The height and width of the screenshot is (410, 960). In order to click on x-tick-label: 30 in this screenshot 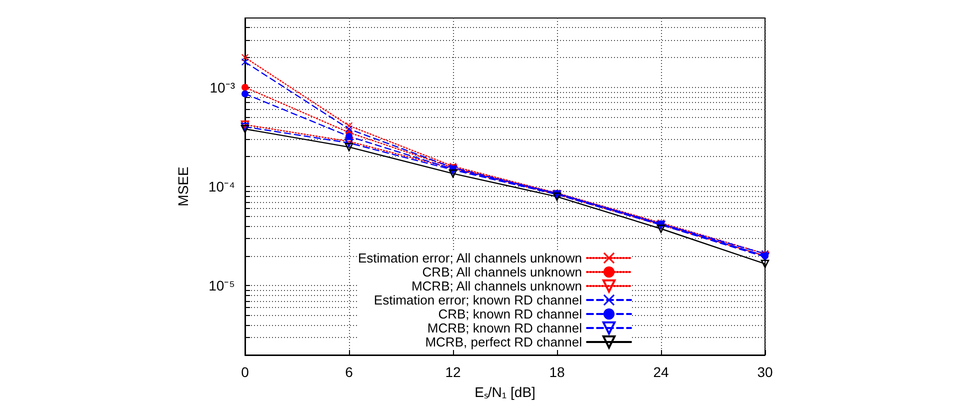, I will do `click(765, 372)`.